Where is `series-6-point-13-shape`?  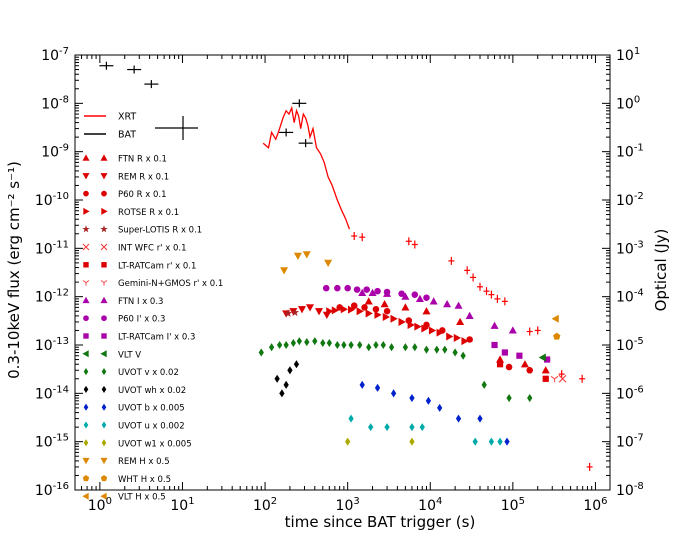
series-6-point-13-shape is located at coordinates (432, 330).